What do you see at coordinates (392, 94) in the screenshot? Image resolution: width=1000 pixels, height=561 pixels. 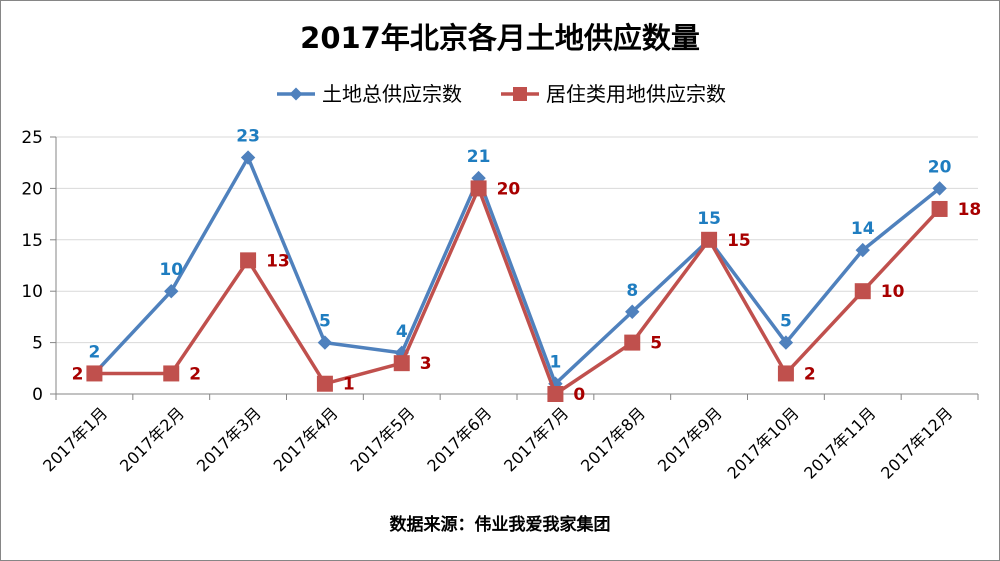 I see `legend-label-1: 土地总供应宗数` at bounding box center [392, 94].